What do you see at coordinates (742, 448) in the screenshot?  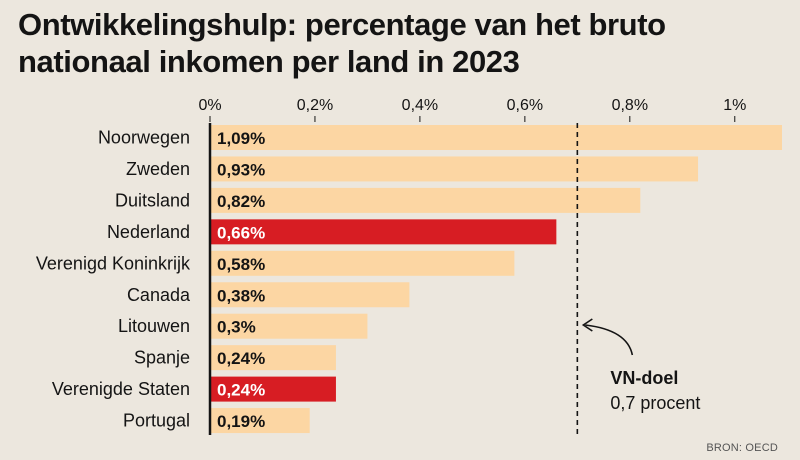 I see `source-note: BRON: OECD` at bounding box center [742, 448].